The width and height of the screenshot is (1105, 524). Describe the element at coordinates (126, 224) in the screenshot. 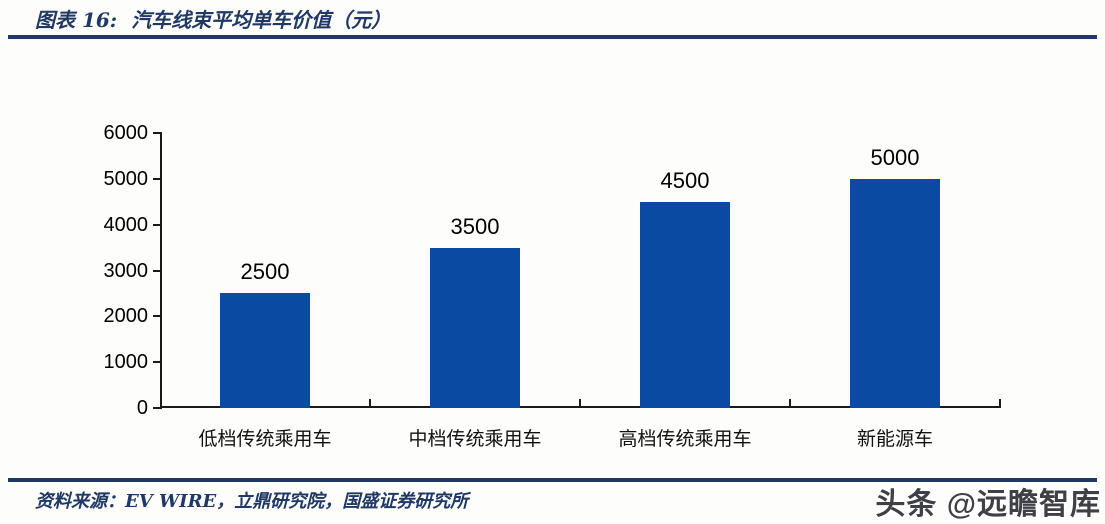

I see `y-axis-tick-label: 4000` at that location.